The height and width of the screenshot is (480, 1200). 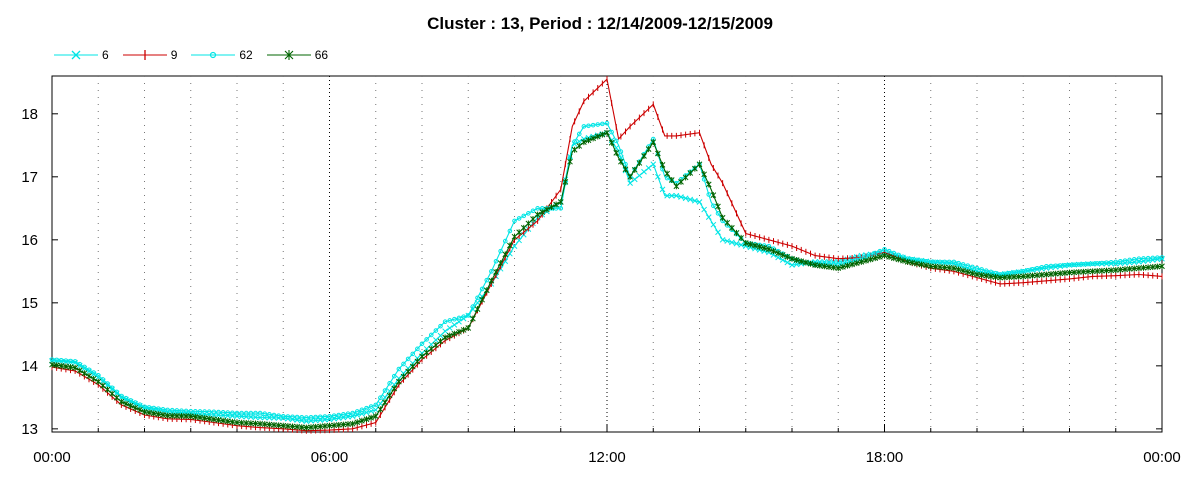 What do you see at coordinates (52, 457) in the screenshot?
I see `x-tick-label: 00:00` at bounding box center [52, 457].